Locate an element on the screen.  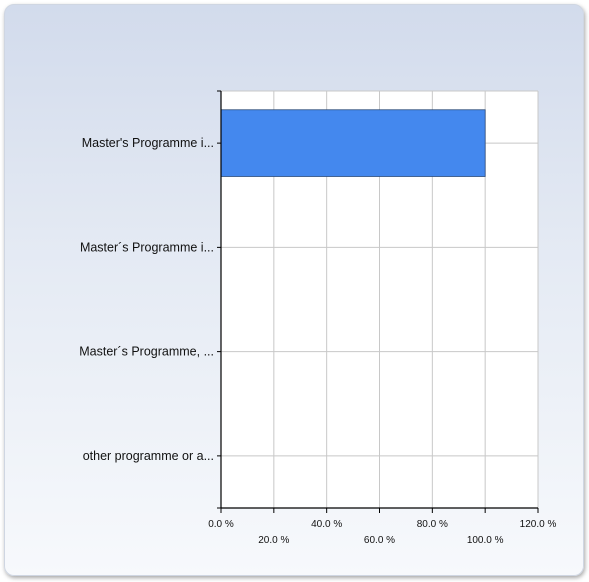
x-tick-label: 80.0 % is located at coordinates (432, 524).